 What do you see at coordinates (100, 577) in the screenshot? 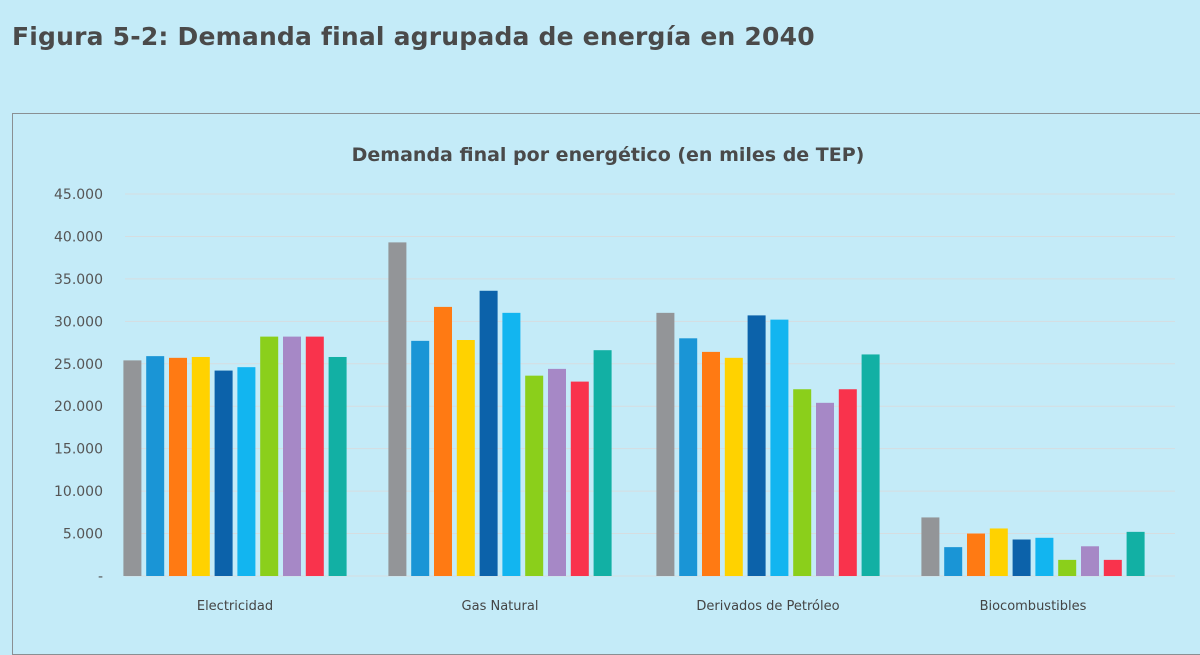
I see `y-tick-label: -` at bounding box center [100, 577].